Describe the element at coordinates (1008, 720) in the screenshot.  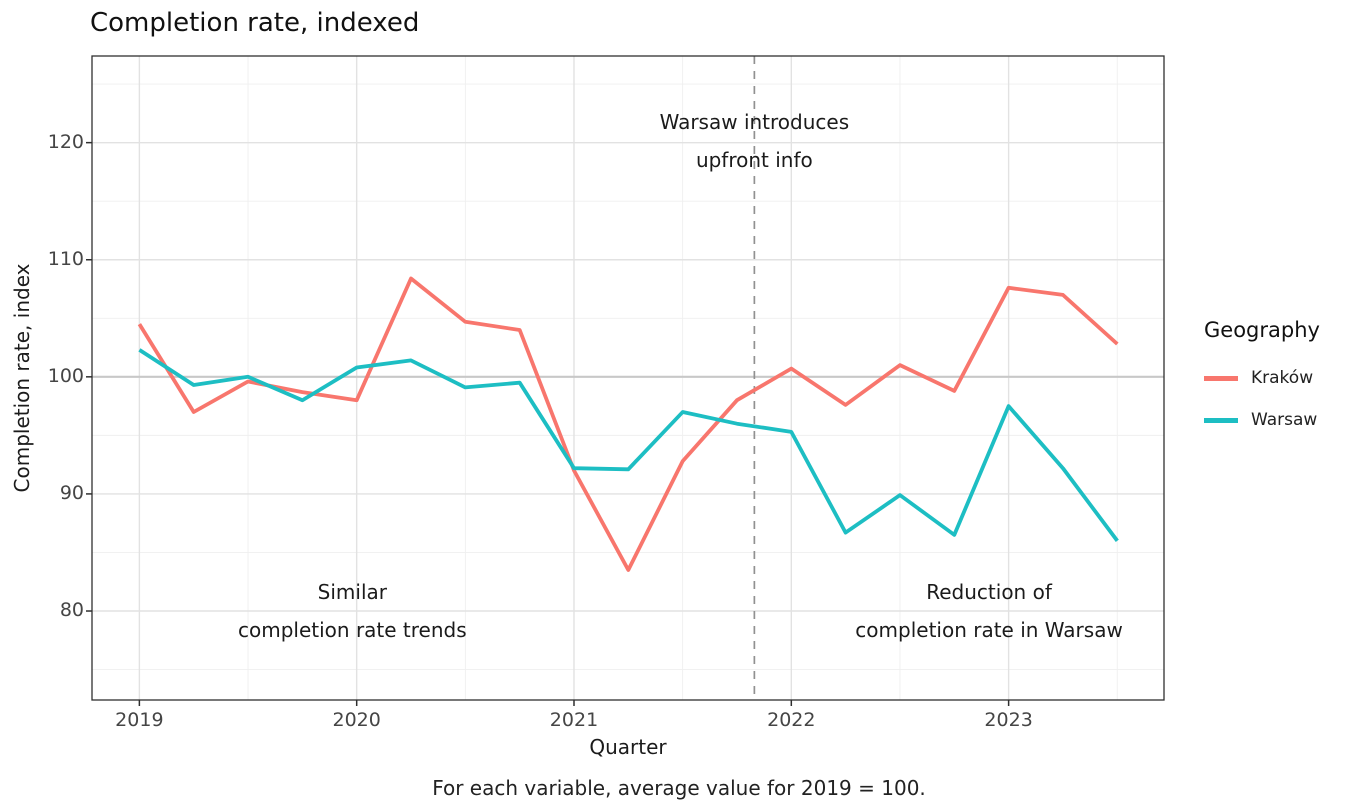
I see `x-tick-label: 2023` at that location.